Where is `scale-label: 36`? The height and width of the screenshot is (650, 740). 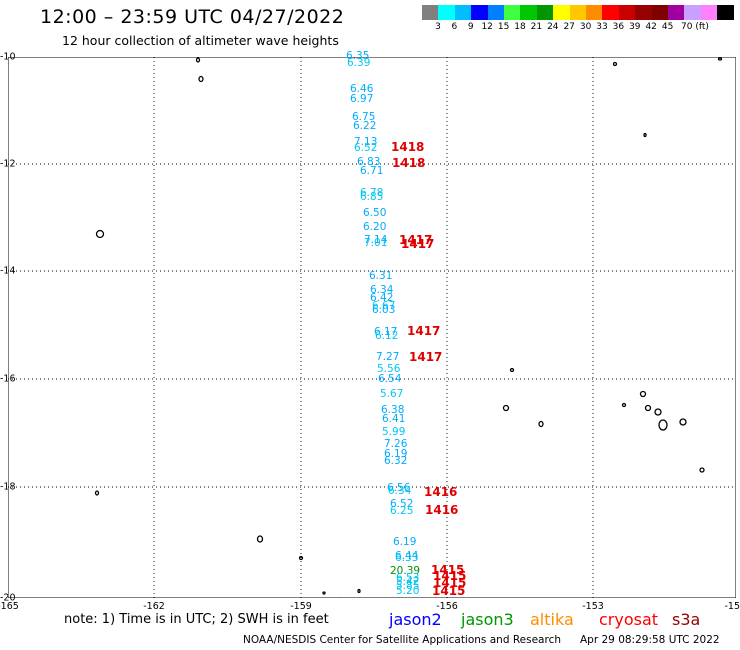
scale-label: 36 is located at coordinates (618, 27).